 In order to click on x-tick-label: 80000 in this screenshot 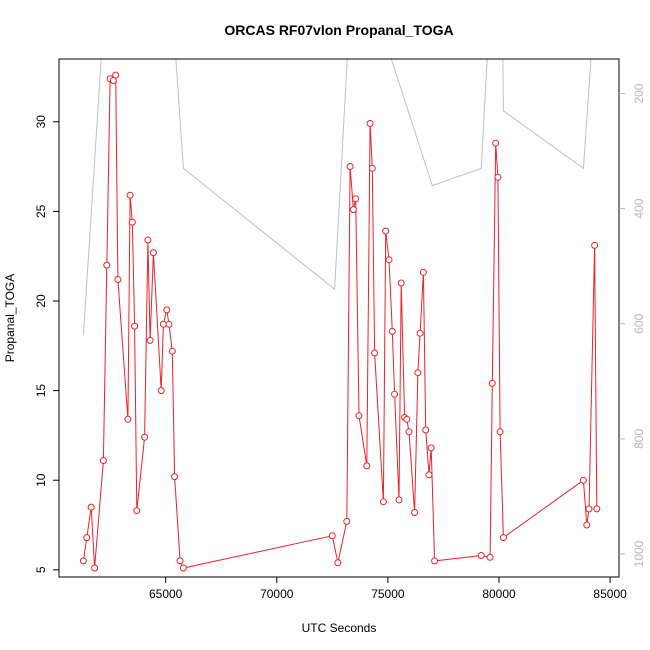, I will do `click(499, 594)`.